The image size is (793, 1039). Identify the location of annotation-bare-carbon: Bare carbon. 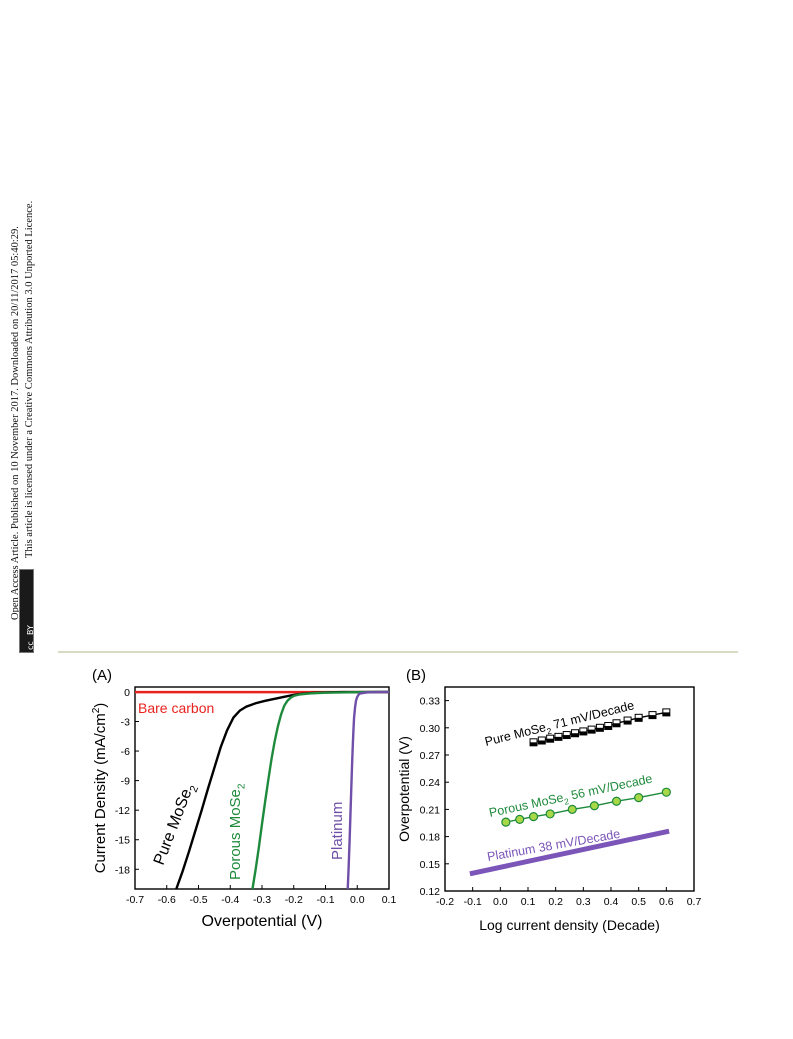
(176, 708).